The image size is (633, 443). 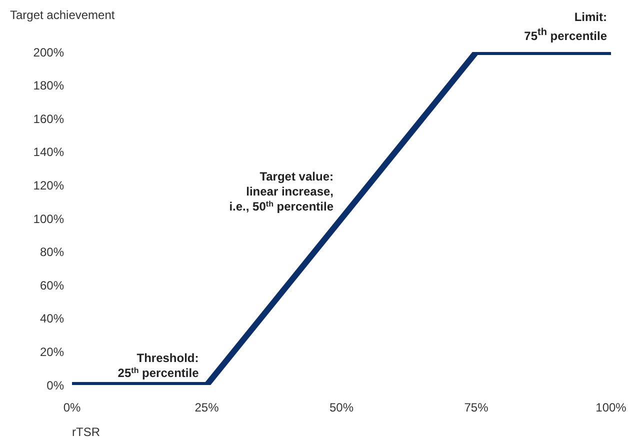 I want to click on x-tick-label: 75%, so click(x=476, y=407).